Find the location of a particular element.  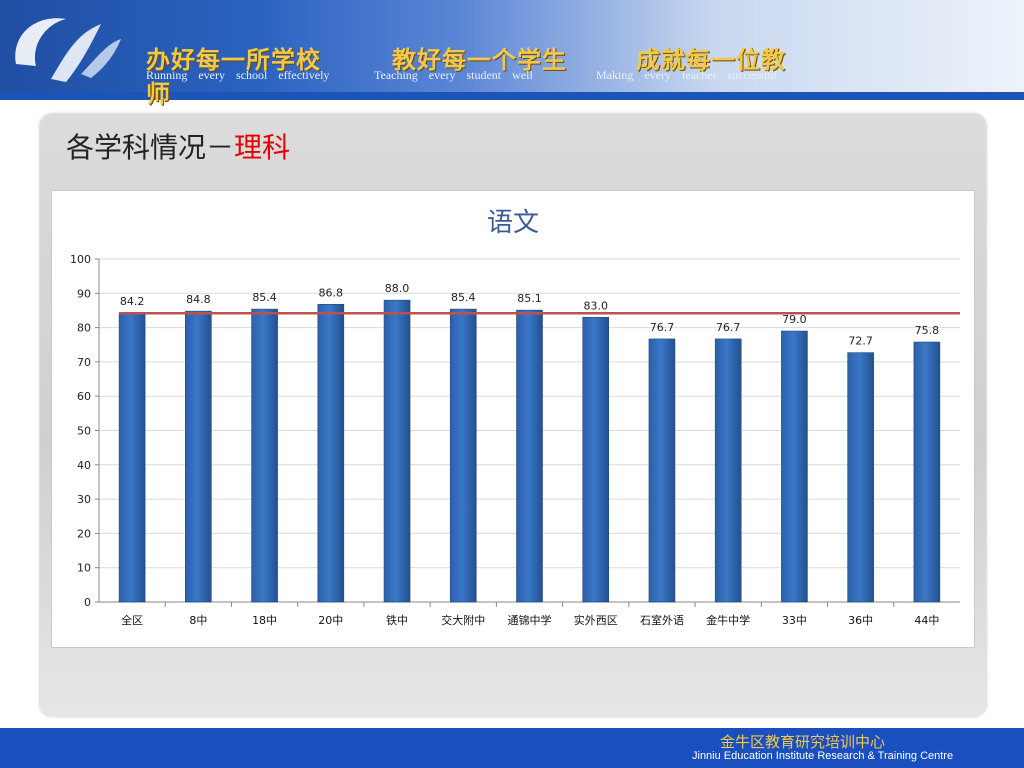

y-tick-label: 40 is located at coordinates (84, 465).